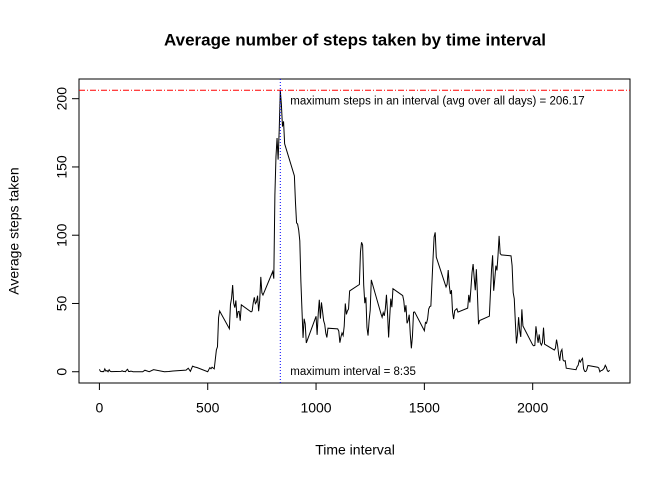 The height and width of the screenshot is (485, 672). I want to click on x-tick-label: 500, so click(208, 408).